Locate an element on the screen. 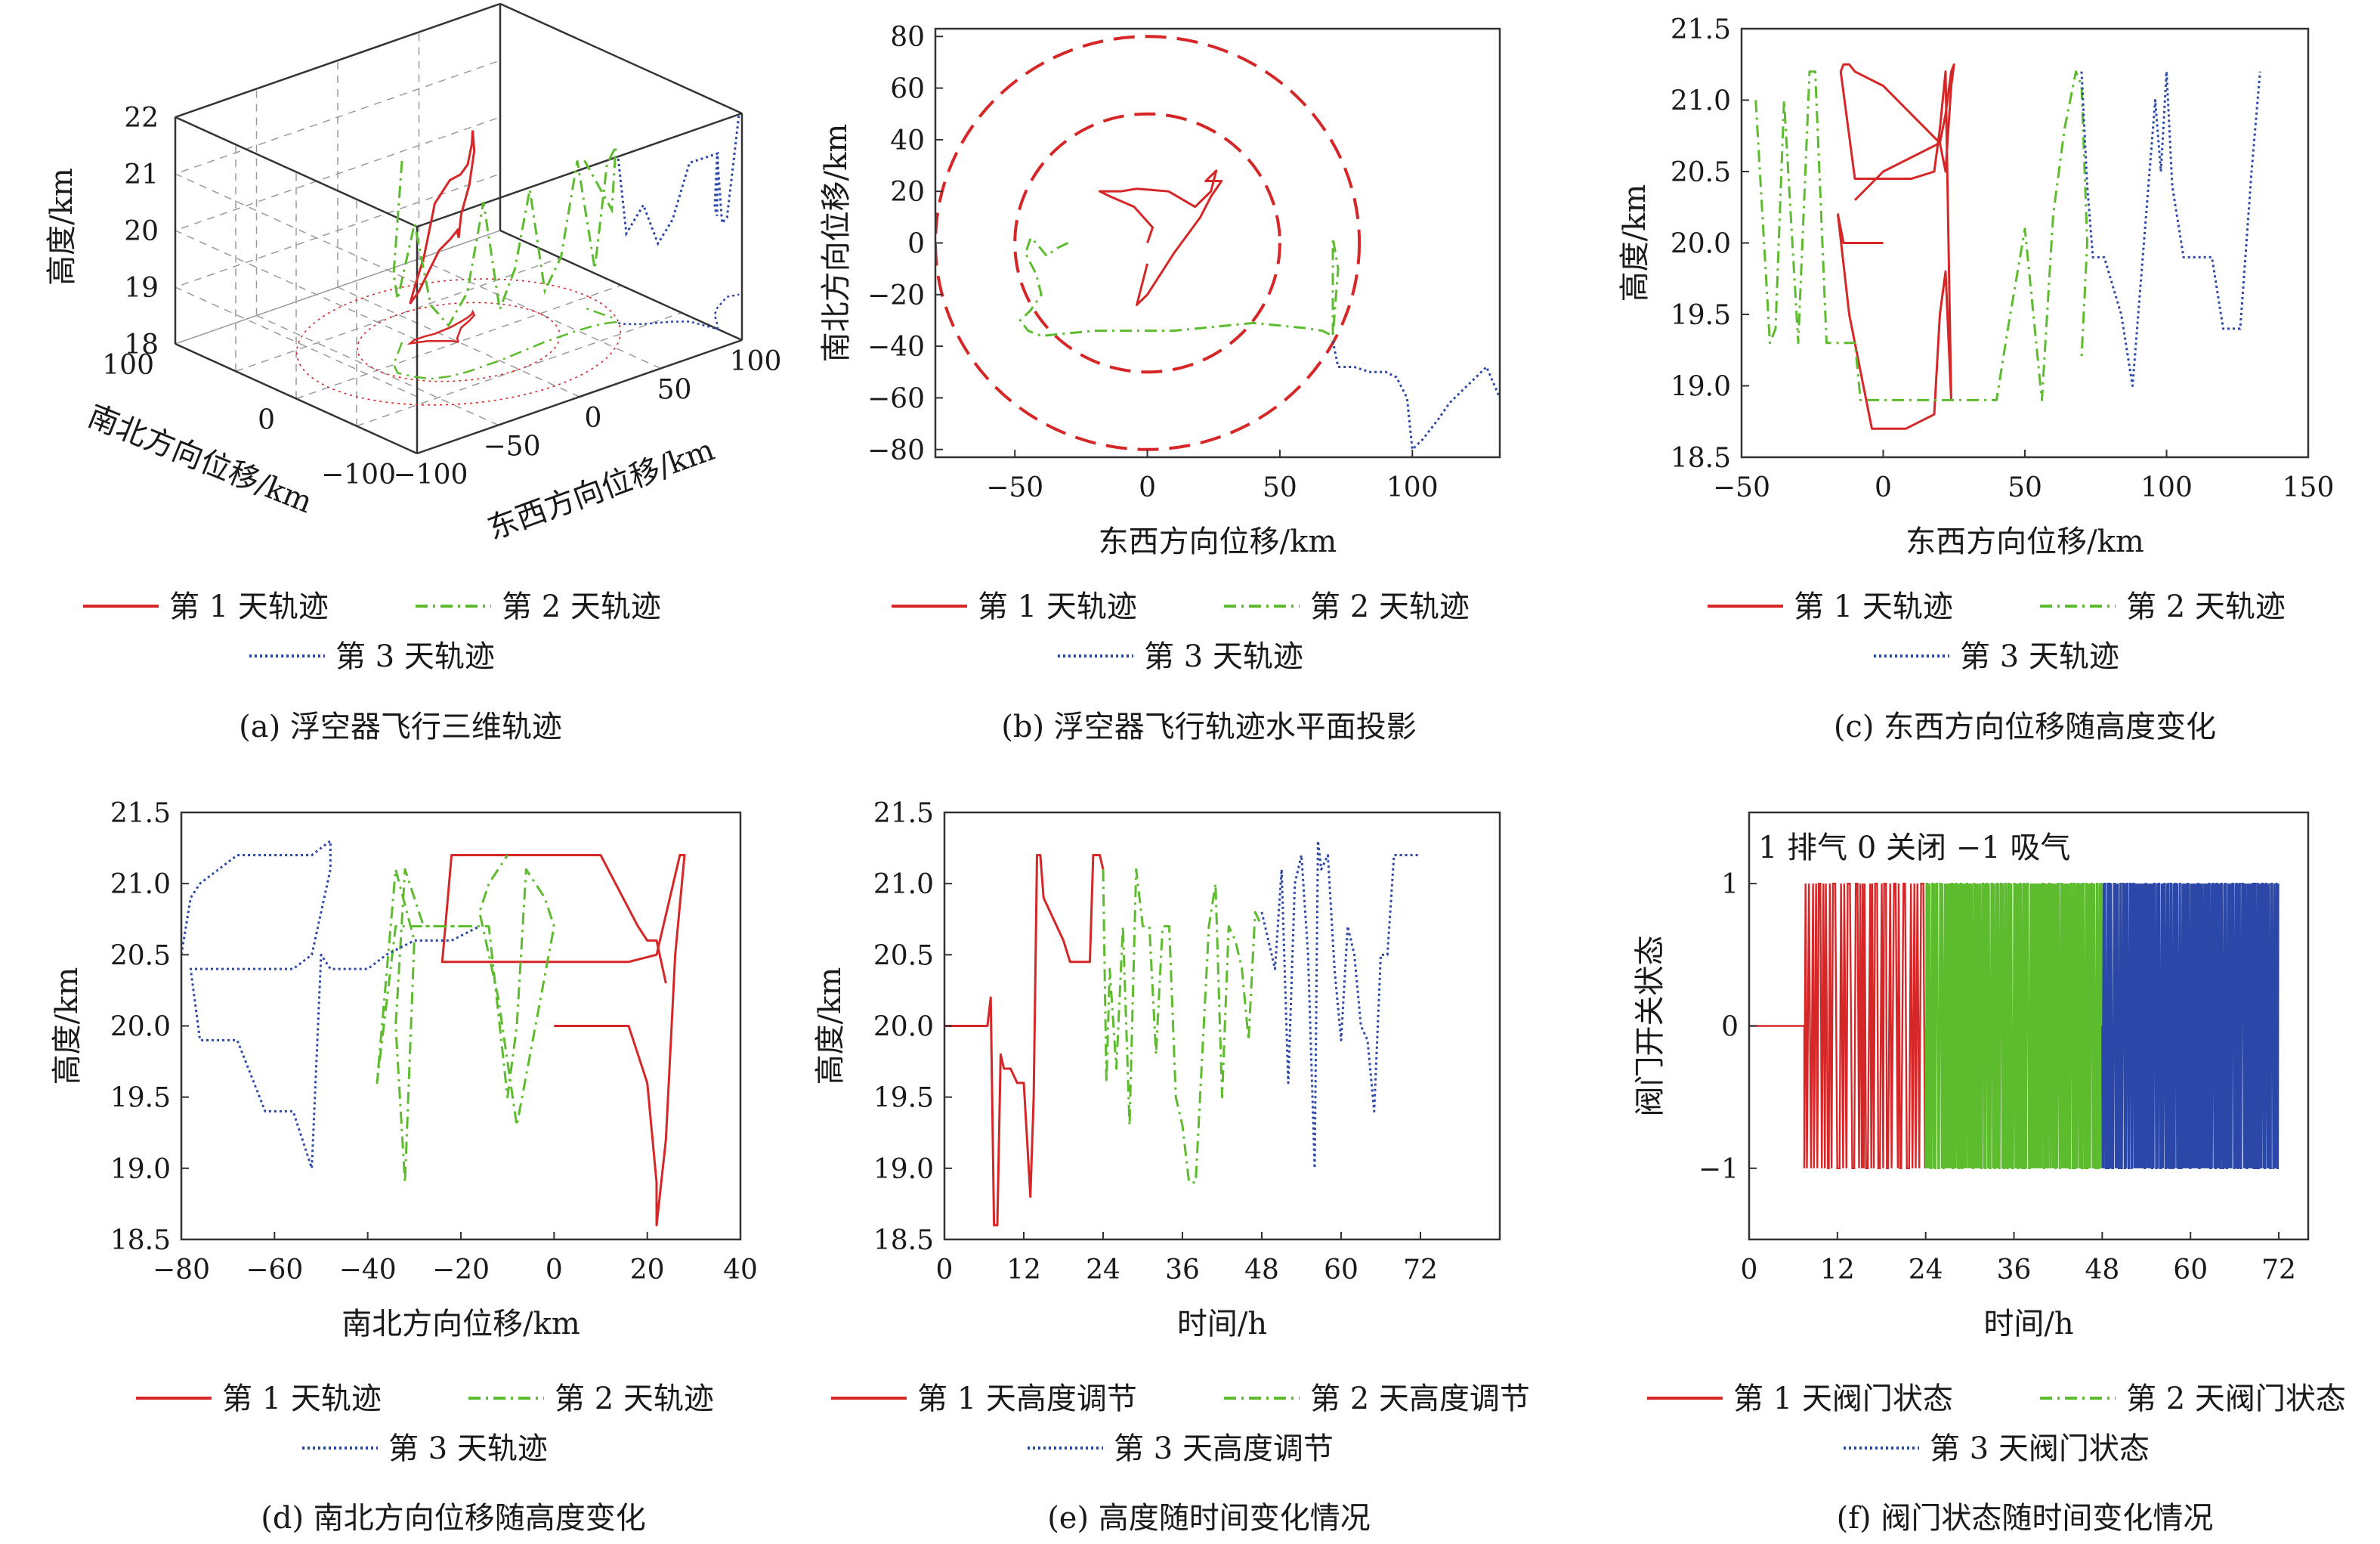 This screenshot has width=2380, height=1544. ytick-label-e-0: 18.5 is located at coordinates (903, 1240).